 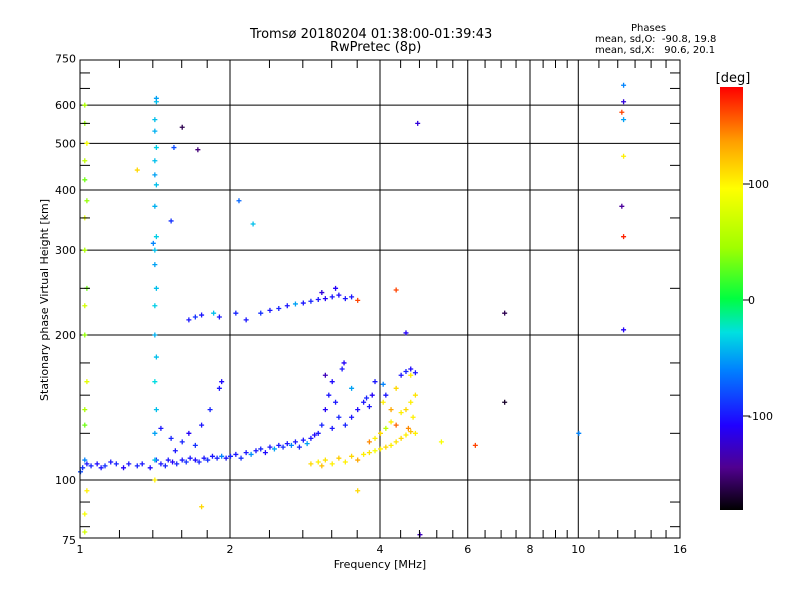 What do you see at coordinates (80, 549) in the screenshot?
I see `x-tick-label: 1` at bounding box center [80, 549].